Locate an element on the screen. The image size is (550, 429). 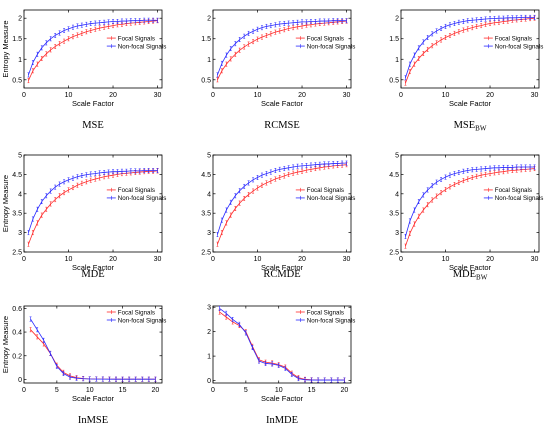
legend-label: Non-focal Signals is located at coordinates (142, 320).